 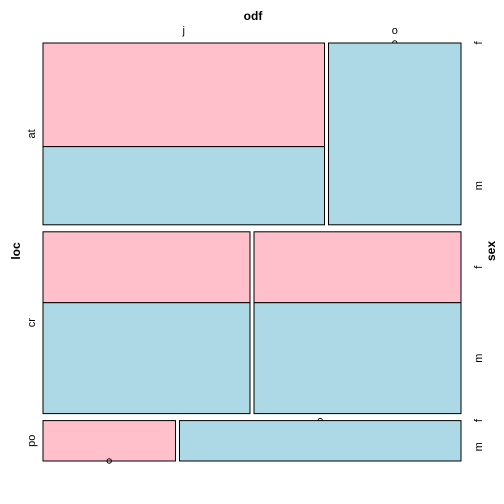 I want to click on sex-label-at-m: m, so click(x=479, y=185).